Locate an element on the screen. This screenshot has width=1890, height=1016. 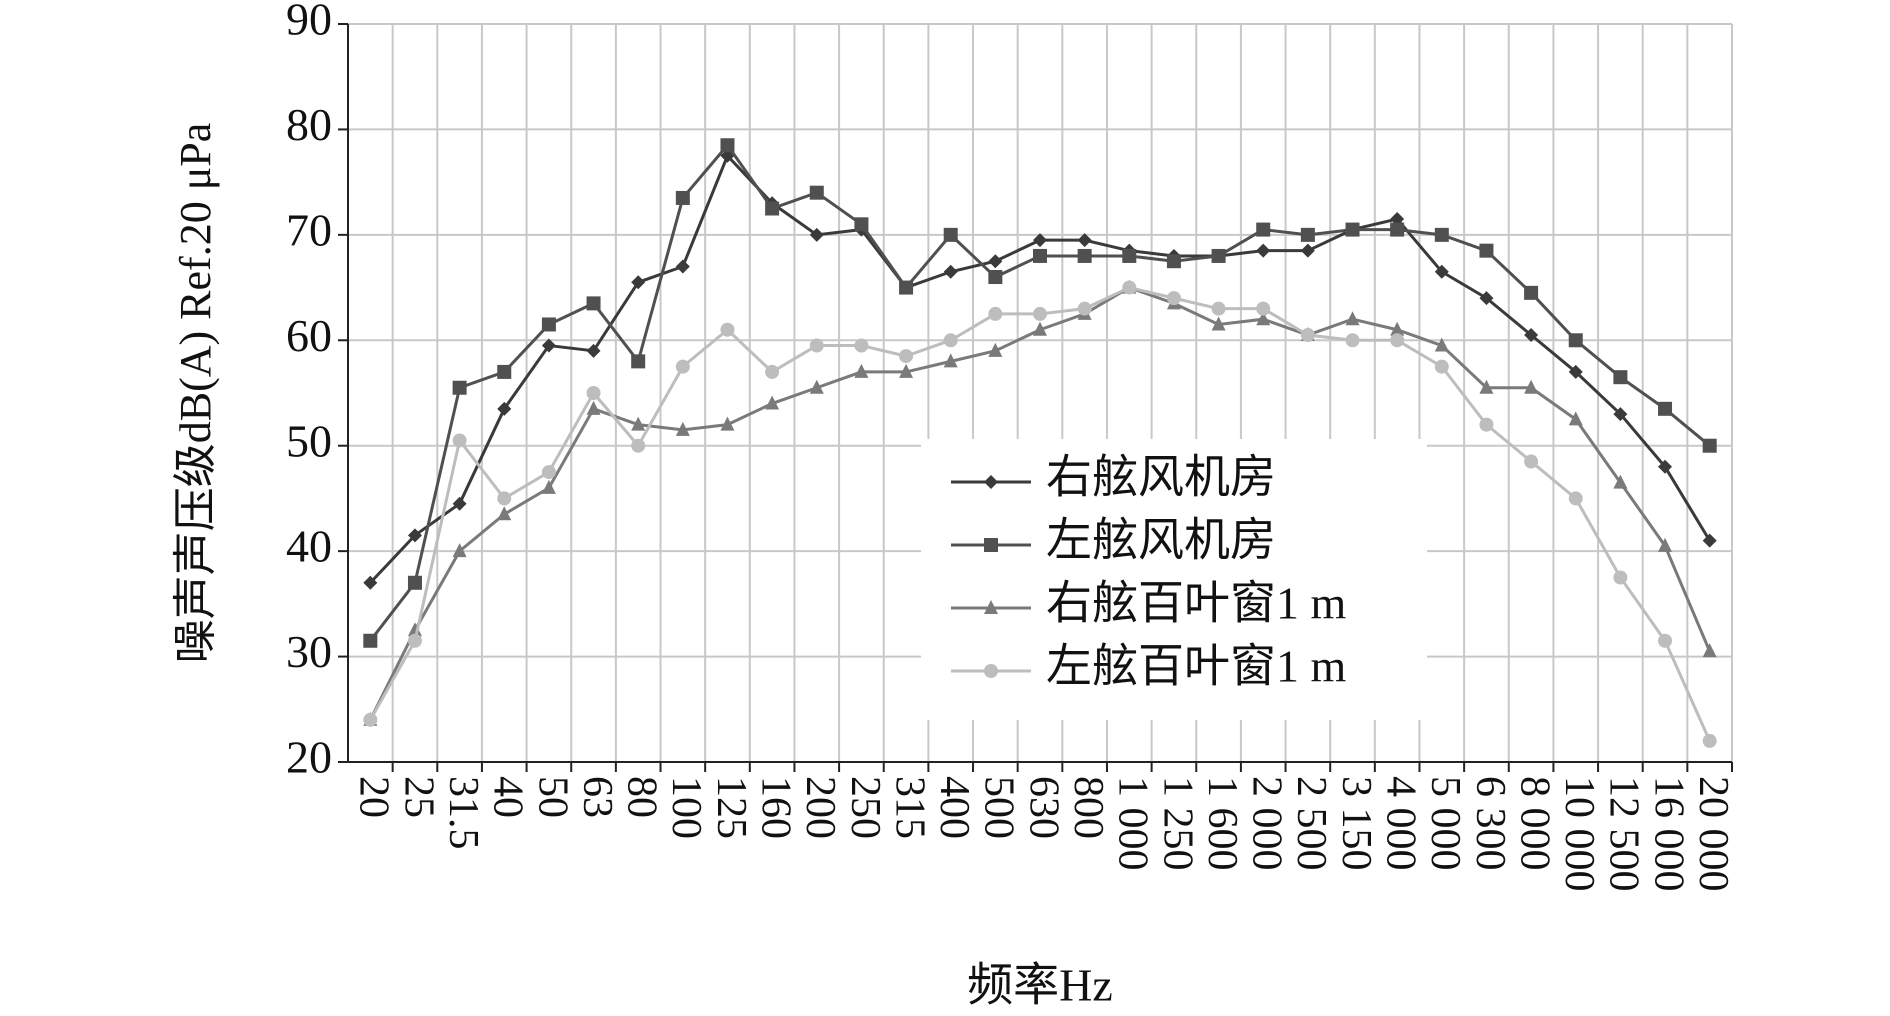
x-tick-label: 160 is located at coordinates (775, 807).